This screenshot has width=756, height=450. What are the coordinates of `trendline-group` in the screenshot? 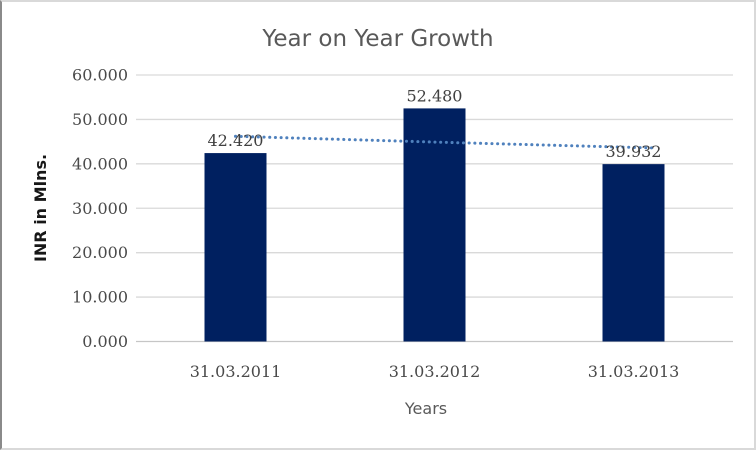 It's located at (445, 142).